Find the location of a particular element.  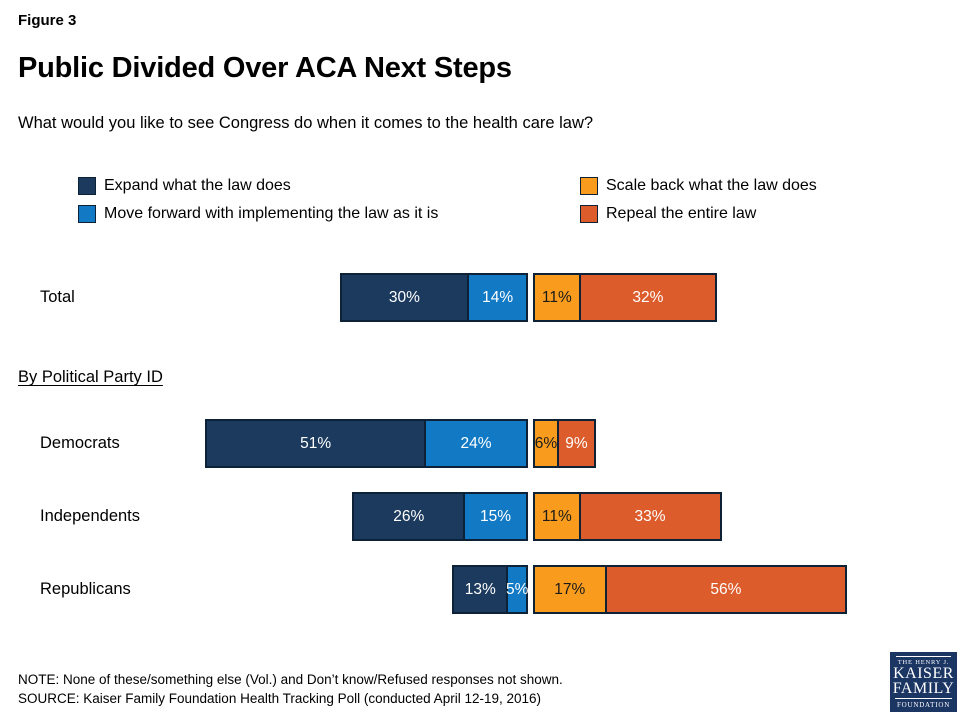

row-label-independents: Independents is located at coordinates (90, 516).